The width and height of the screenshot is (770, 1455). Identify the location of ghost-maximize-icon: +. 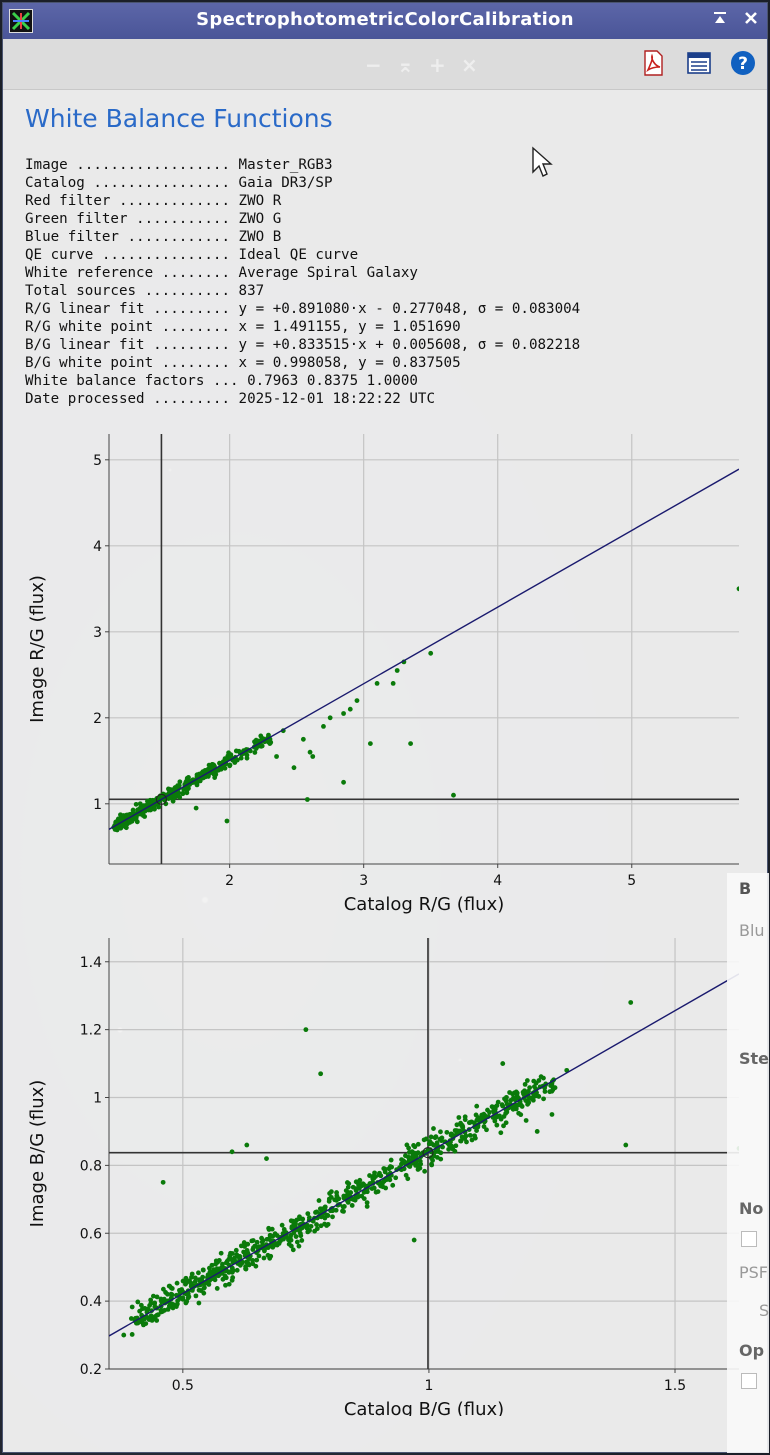
(437, 65).